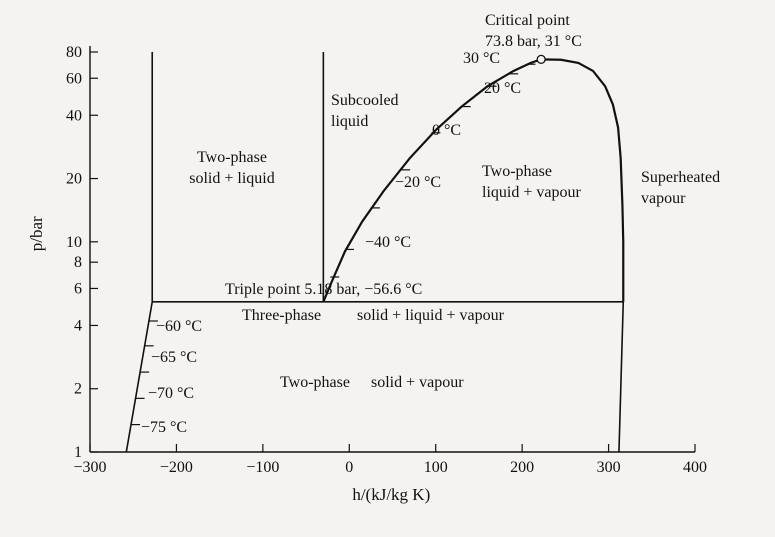 The width and height of the screenshot is (775, 537). Describe the element at coordinates (436, 467) in the screenshot. I see `x-tick-label: 100` at that location.